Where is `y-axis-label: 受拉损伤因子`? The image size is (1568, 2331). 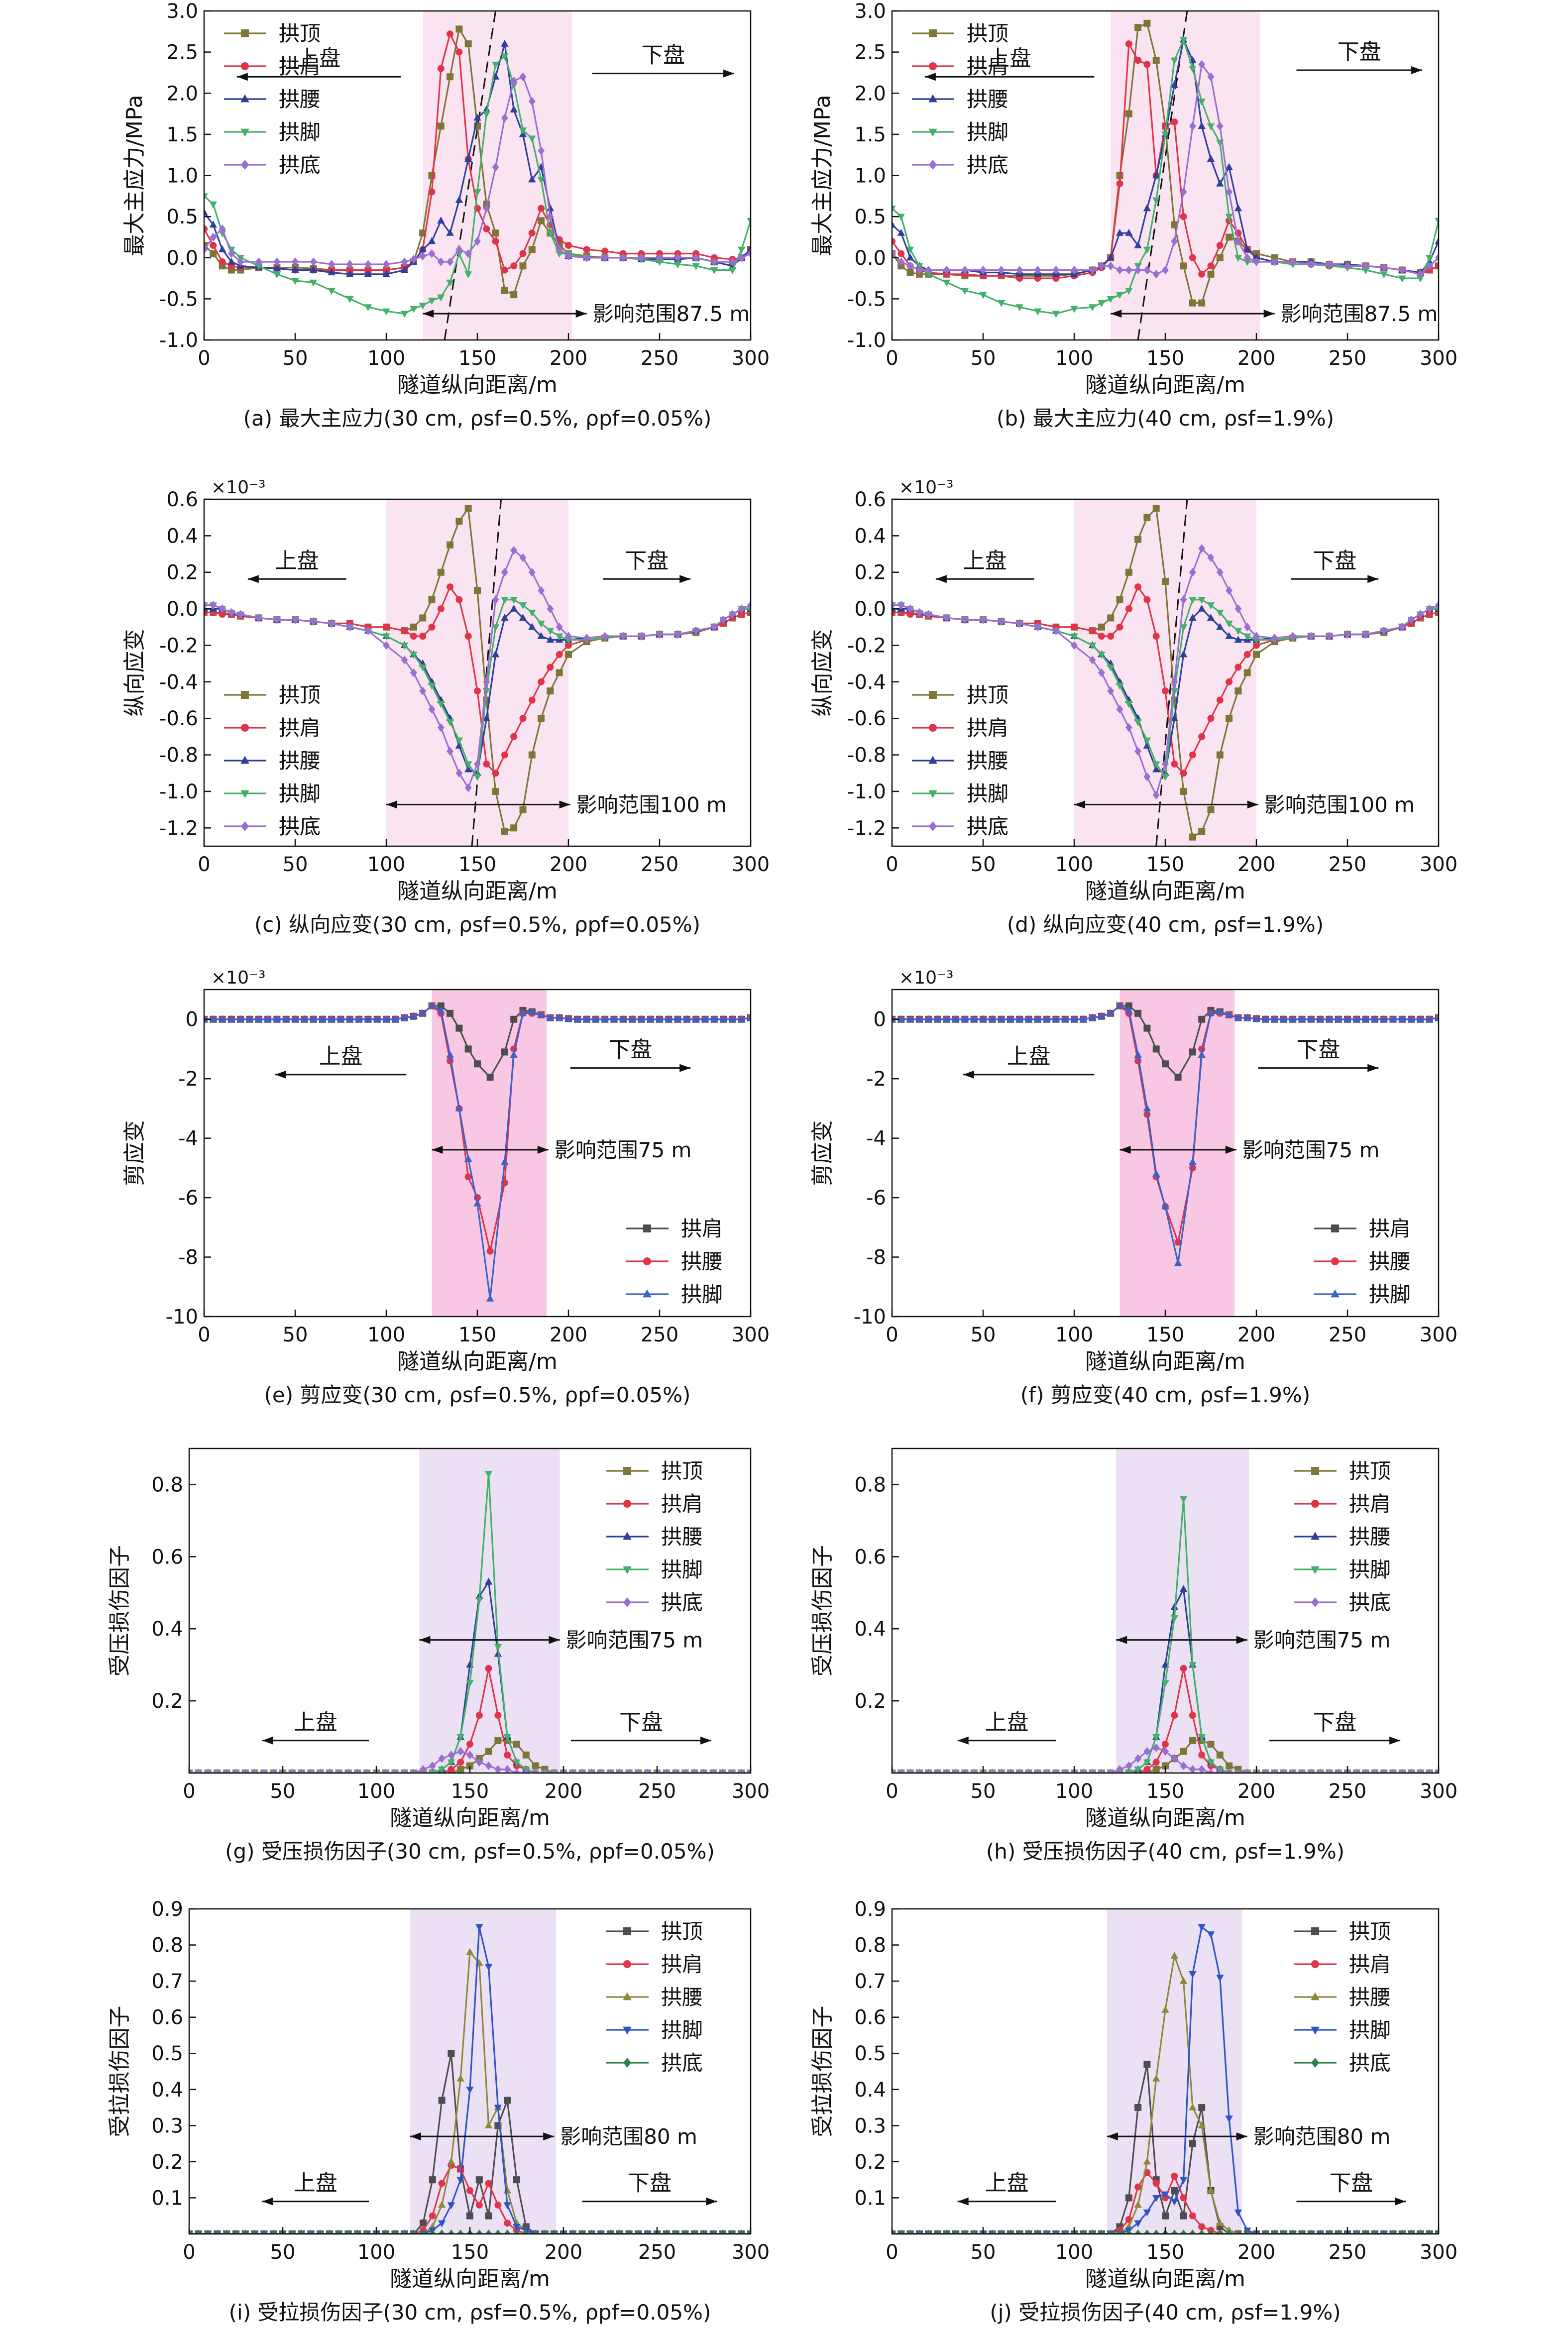 y-axis-label: 受拉损伤因子 is located at coordinates (823, 2071).